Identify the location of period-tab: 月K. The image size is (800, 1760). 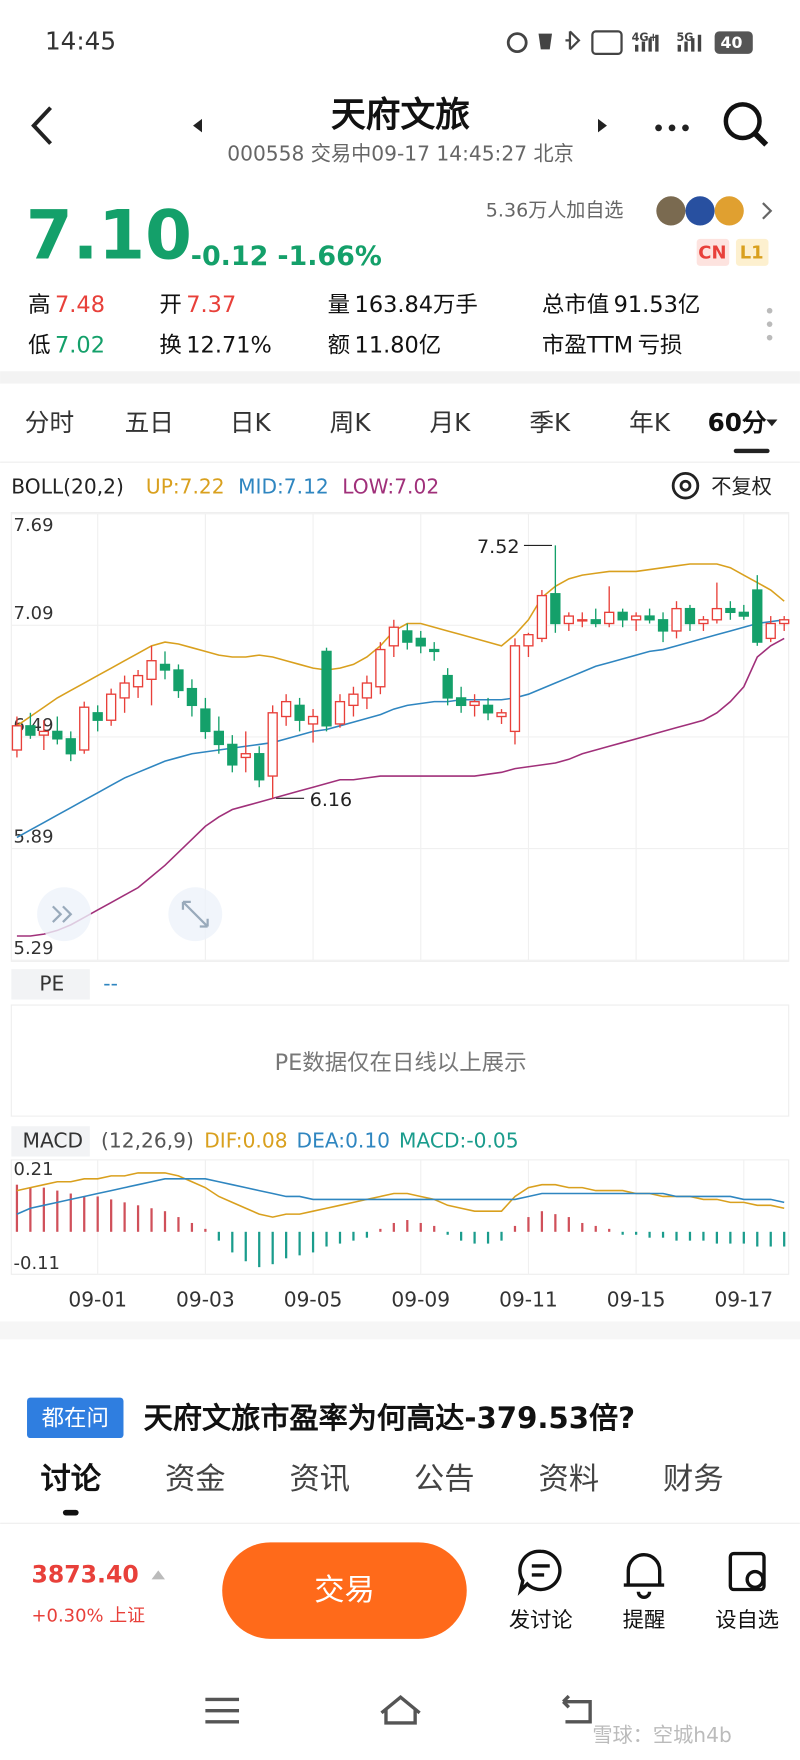
(451, 422).